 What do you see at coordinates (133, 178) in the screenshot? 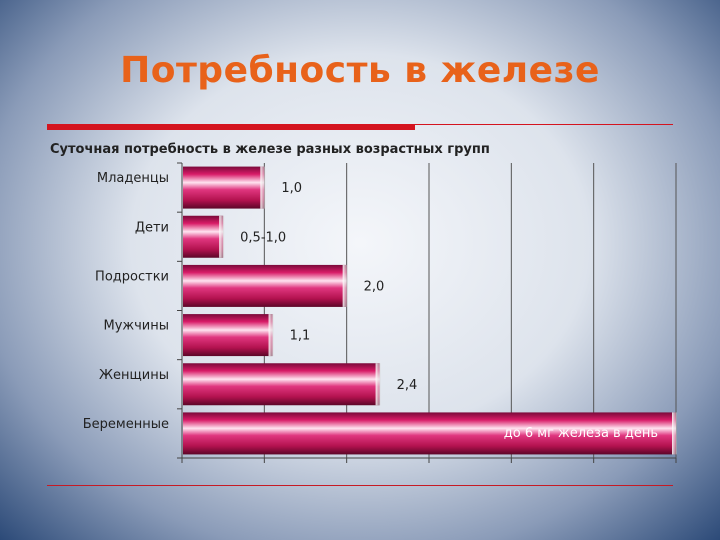
I see `category-label: Младенцы` at bounding box center [133, 178].